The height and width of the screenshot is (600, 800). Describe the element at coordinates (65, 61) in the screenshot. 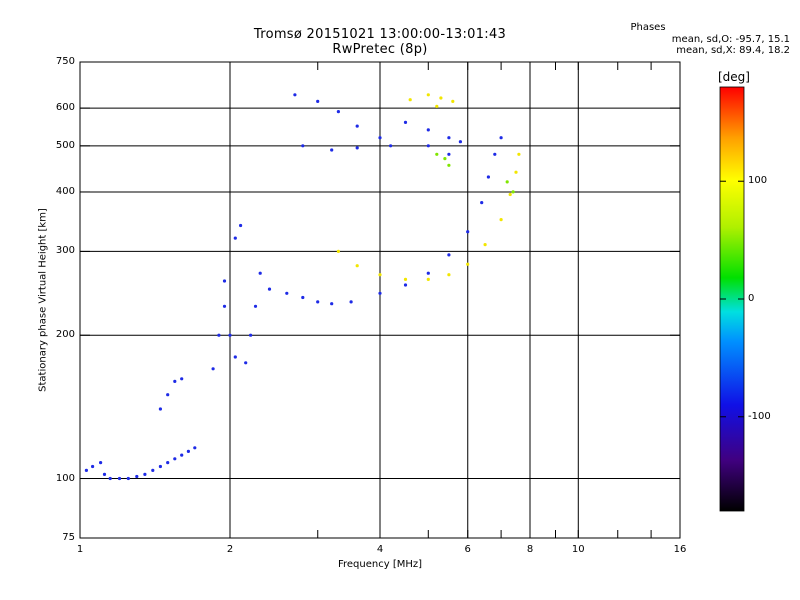

I see `y-tick-label: 750` at that location.